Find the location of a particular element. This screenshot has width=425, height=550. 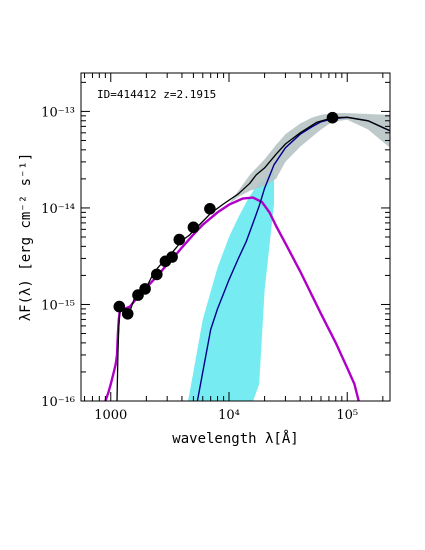

object-annotation: ID=414412 z=2.1915 is located at coordinates (156, 94).